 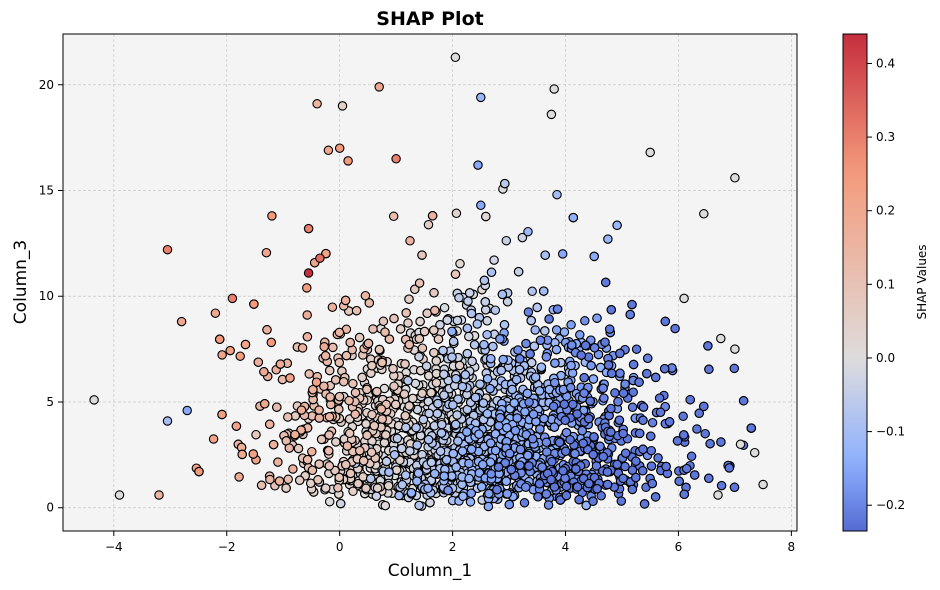 I want to click on colorbar-tick-label: 0.4, so click(x=885, y=63).